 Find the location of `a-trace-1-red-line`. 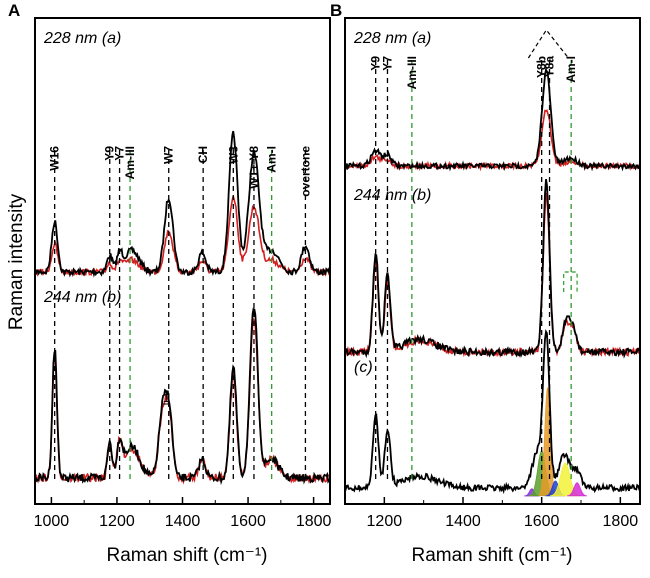

a-trace-1-red-line is located at coordinates (182, 401).